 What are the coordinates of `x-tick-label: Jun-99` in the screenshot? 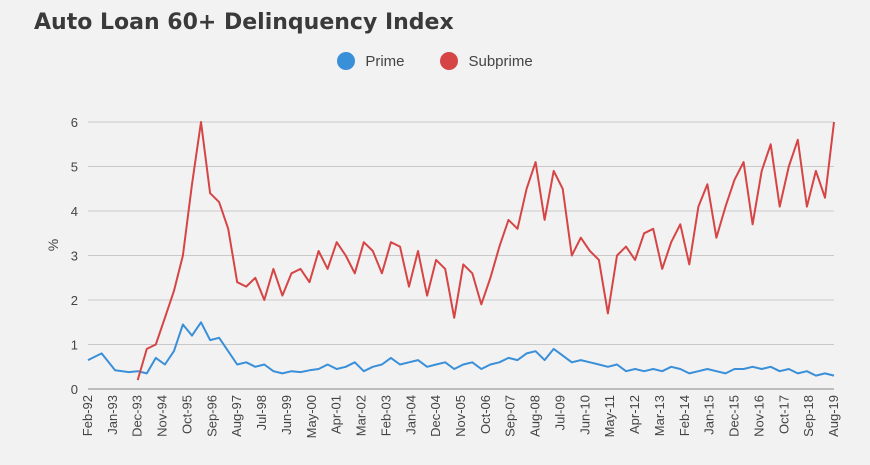 It's located at (286, 415).